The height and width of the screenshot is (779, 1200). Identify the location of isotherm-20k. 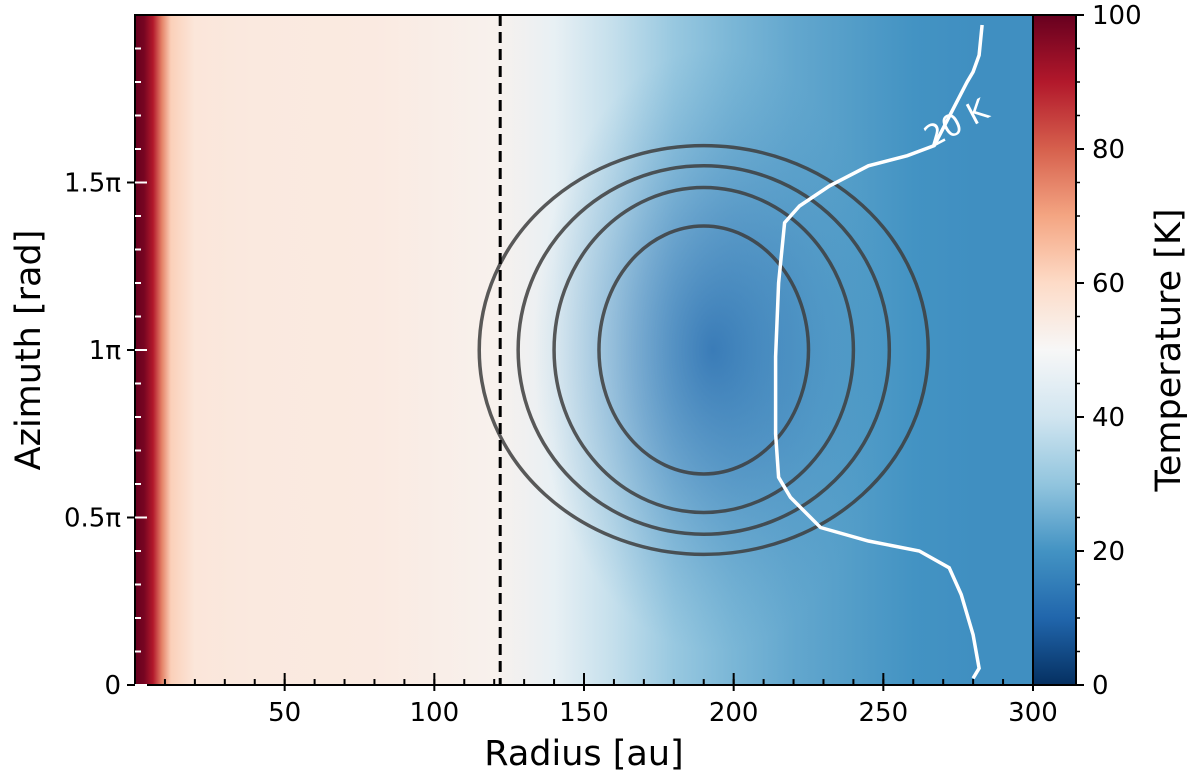
(878, 352).